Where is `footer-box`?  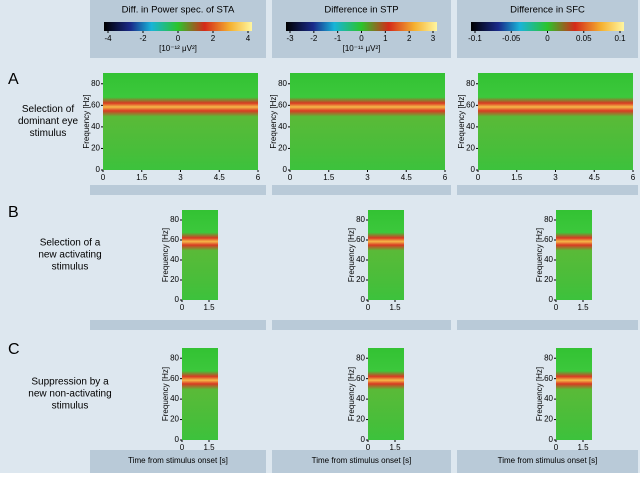 footer-box is located at coordinates (178, 461).